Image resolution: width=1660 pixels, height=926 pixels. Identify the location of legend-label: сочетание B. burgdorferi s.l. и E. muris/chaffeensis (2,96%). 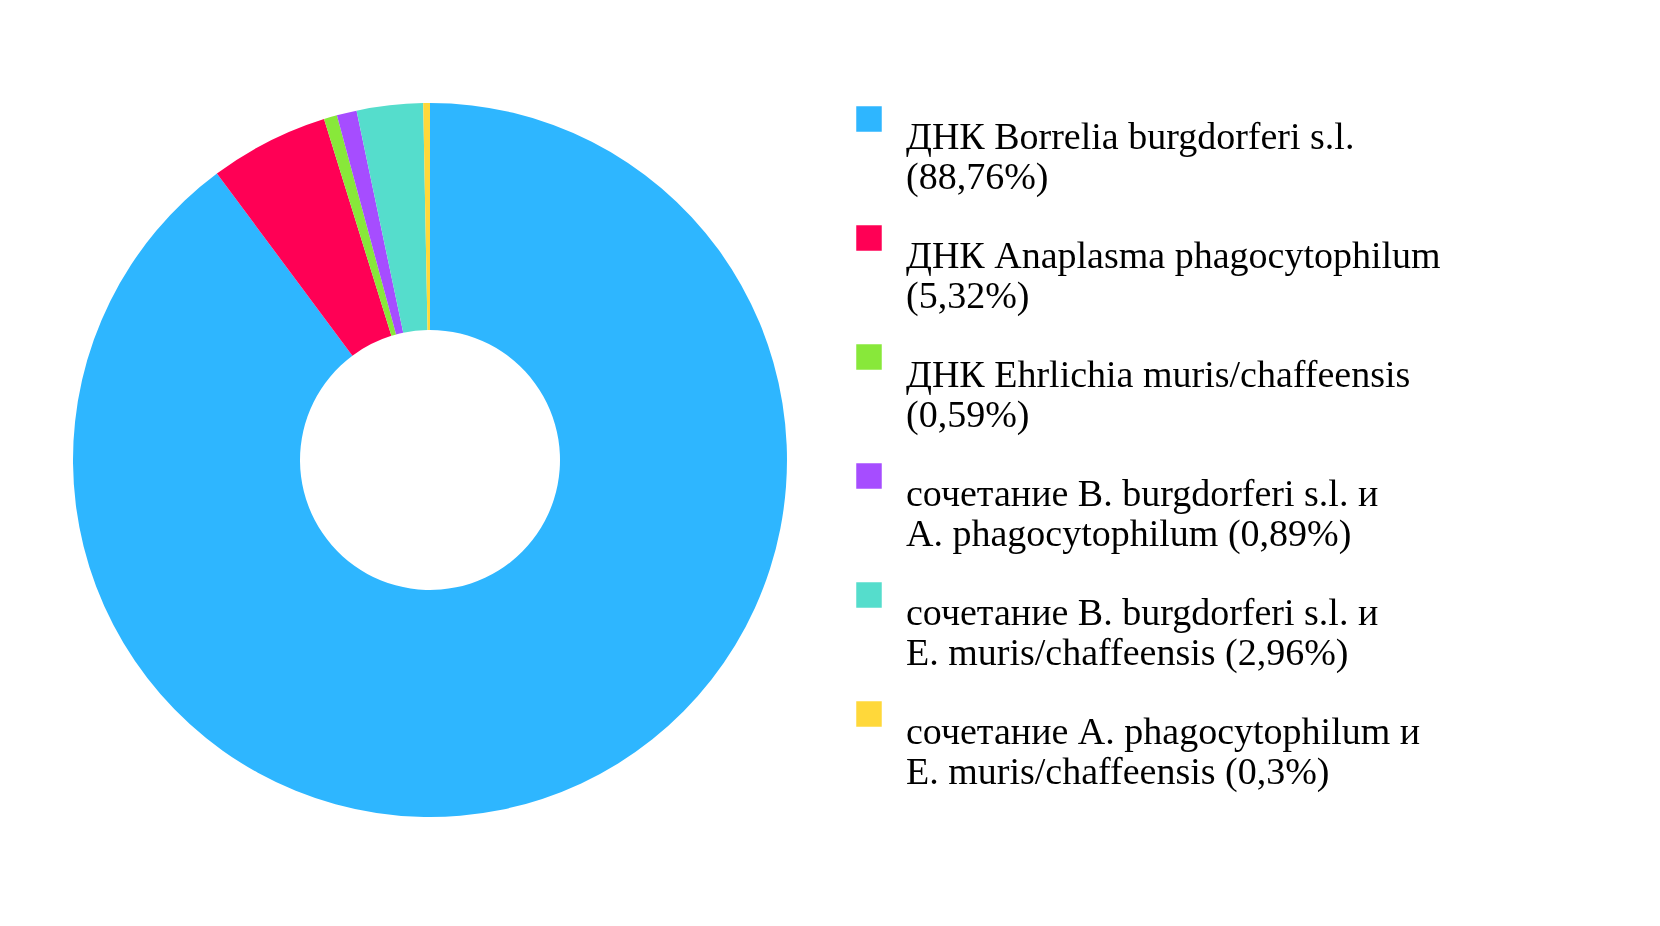
(1142, 632).